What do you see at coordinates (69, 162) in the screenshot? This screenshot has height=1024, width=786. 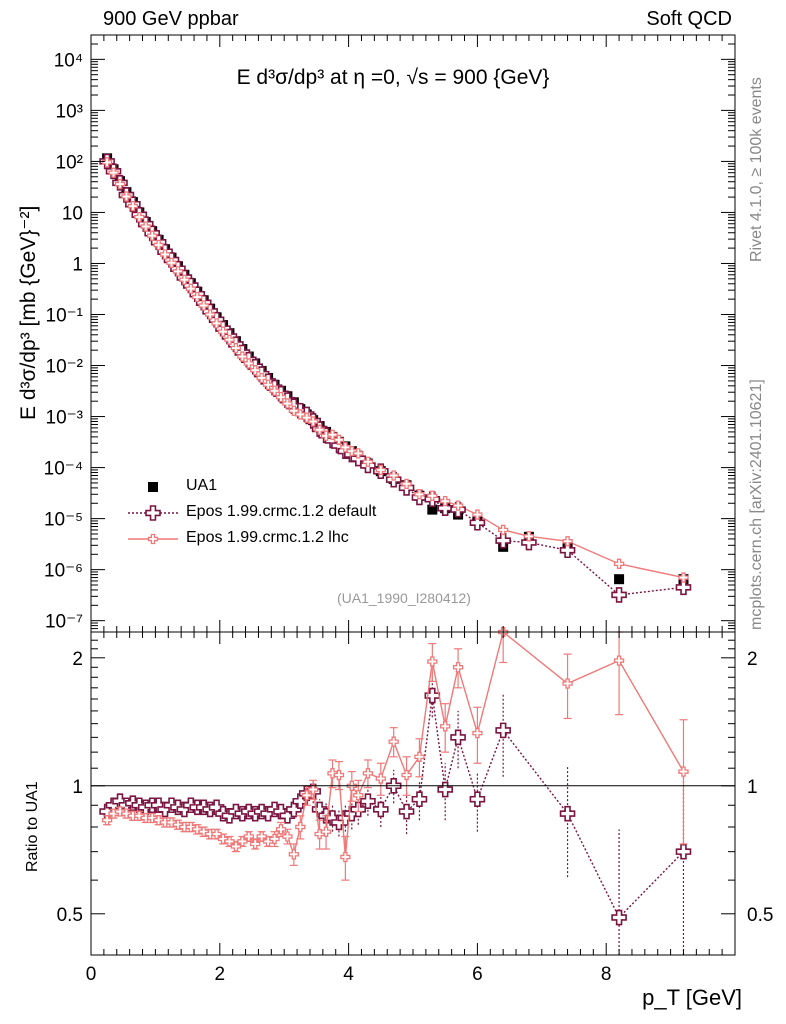 I see `y-tick-label: 10²` at bounding box center [69, 162].